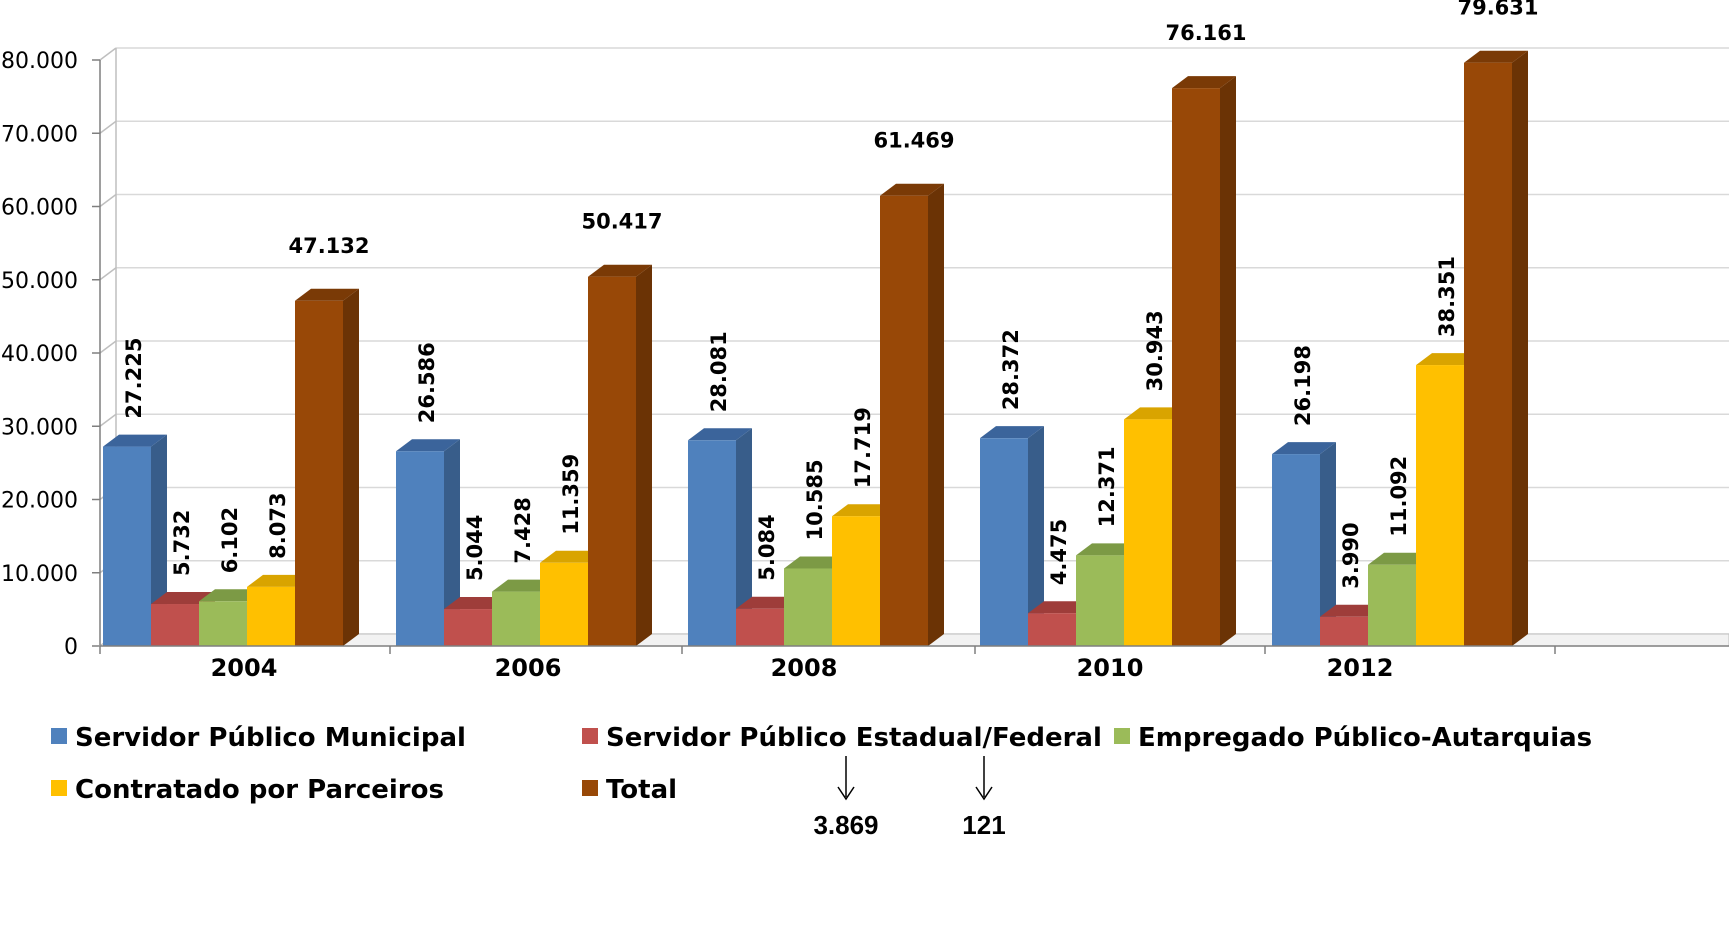 The width and height of the screenshot is (1729, 928). I want to click on y-tick-label: 80.000, so click(39, 61).